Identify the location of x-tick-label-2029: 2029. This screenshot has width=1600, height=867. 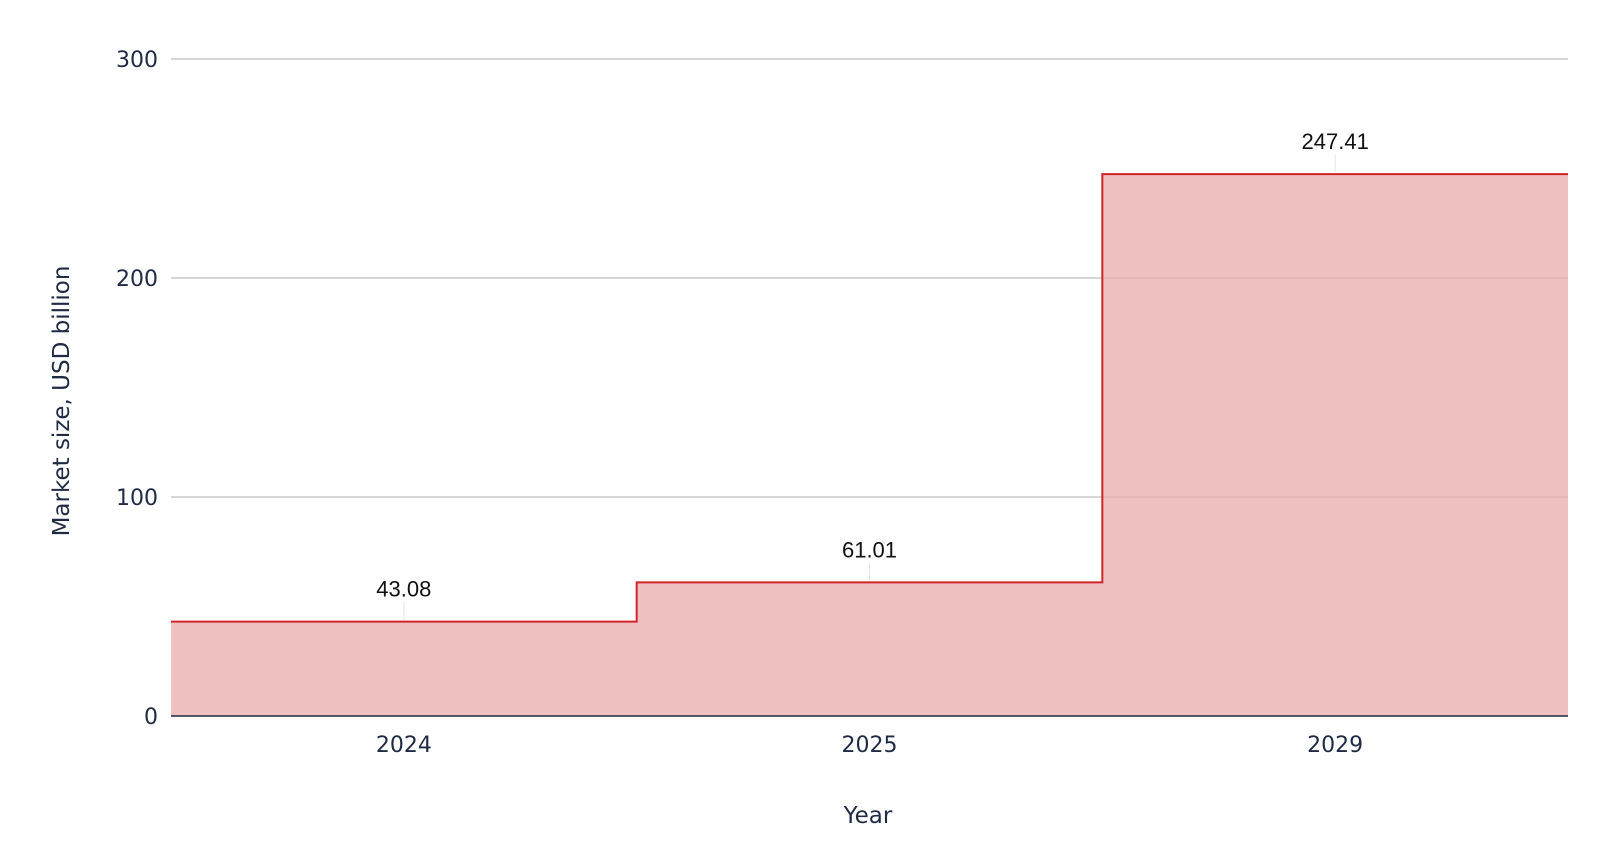
(1335, 745).